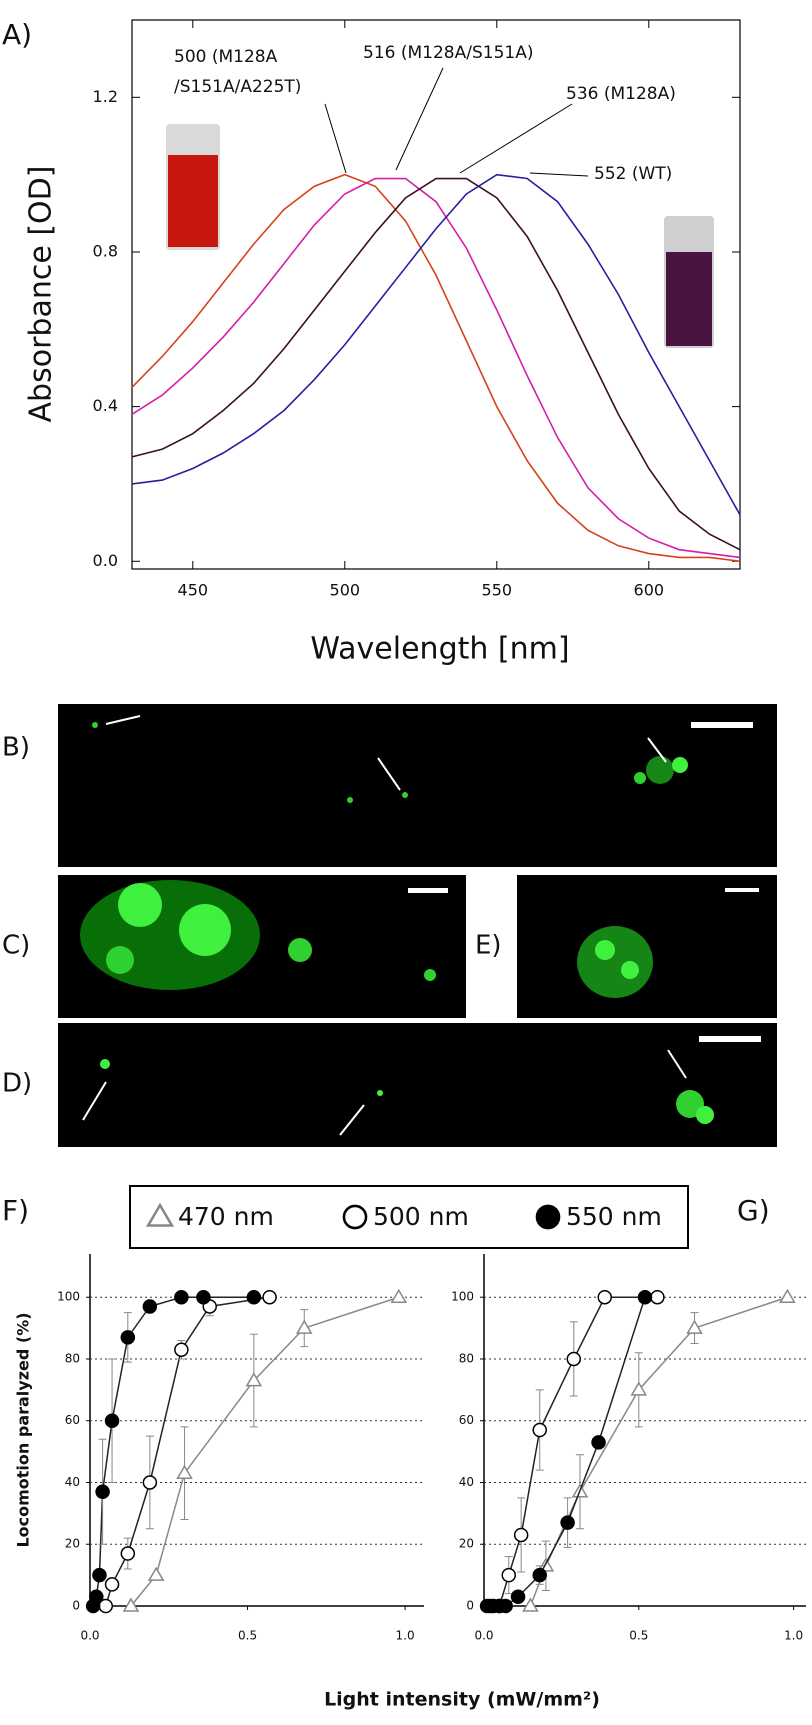 The width and height of the screenshot is (812, 1725). What do you see at coordinates (262, 946) in the screenshot?
I see `micrograph-c` at bounding box center [262, 946].